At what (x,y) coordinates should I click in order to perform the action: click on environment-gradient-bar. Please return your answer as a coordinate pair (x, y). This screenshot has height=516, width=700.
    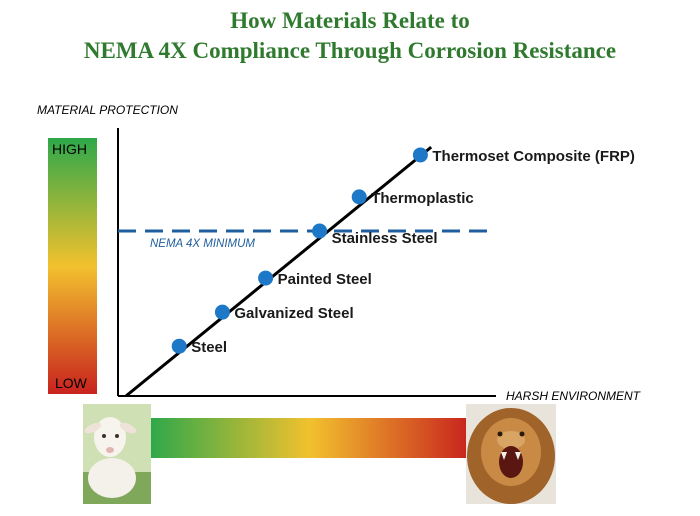
    Looking at the image, I should click on (310, 438).